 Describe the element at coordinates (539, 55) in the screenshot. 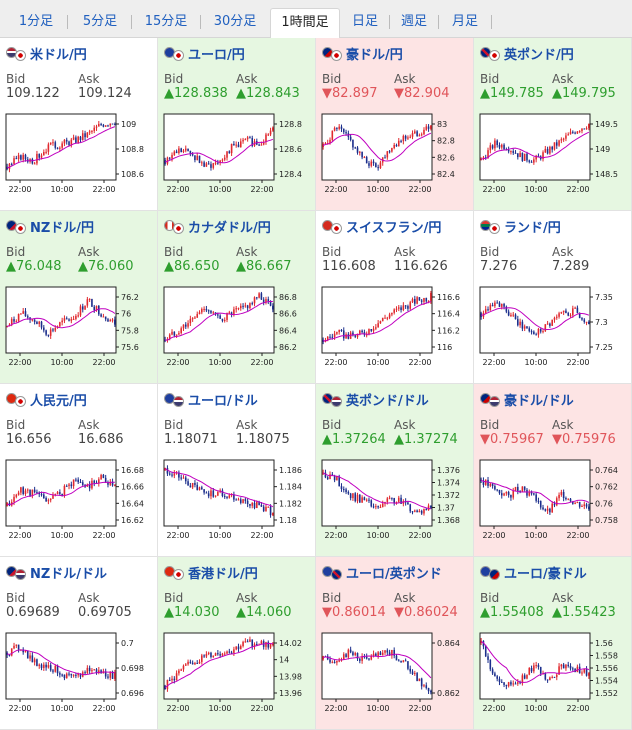

I see `pair-name: 英ポンド/円` at that location.